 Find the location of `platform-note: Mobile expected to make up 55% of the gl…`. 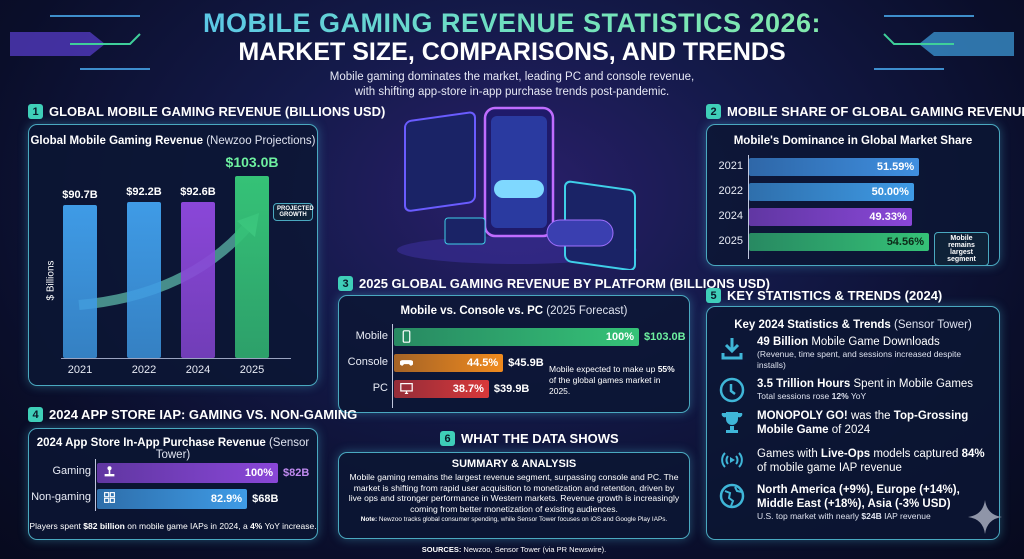

platform-note: Mobile expected to make up 55% of the gl… is located at coordinates (612, 380).